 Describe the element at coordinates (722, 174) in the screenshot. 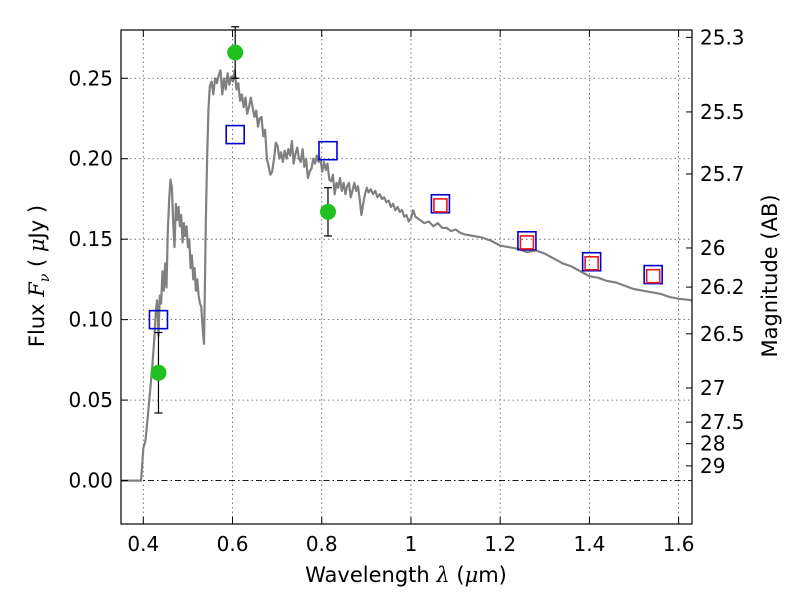

I see `y2-tick-label: 25.7` at that location.